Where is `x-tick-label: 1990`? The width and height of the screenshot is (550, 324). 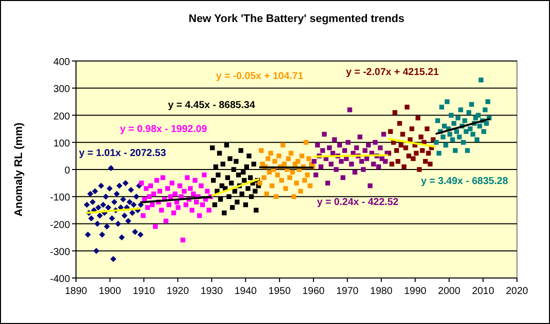 x-tick-label: 1990 is located at coordinates (415, 291).